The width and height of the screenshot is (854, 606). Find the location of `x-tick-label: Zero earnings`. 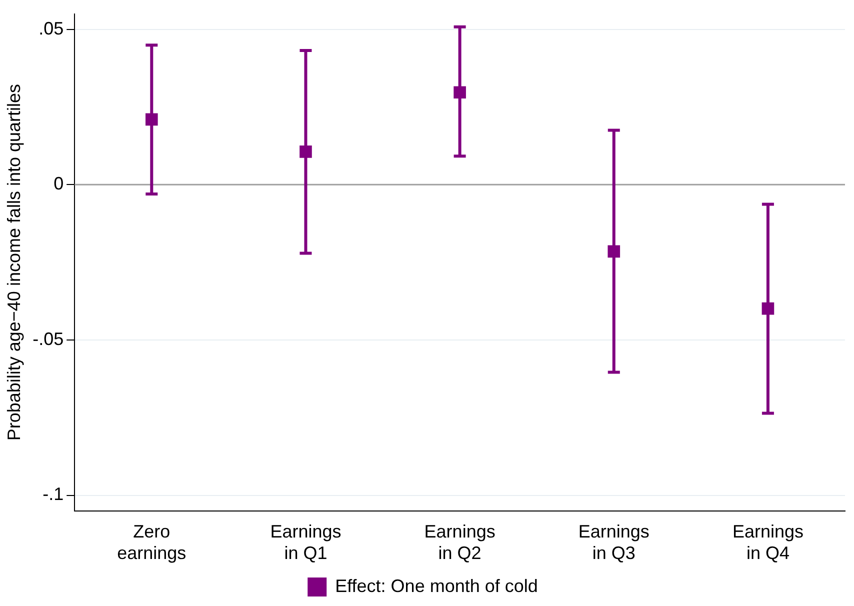

x-tick-label: Zero earnings is located at coordinates (151, 543).